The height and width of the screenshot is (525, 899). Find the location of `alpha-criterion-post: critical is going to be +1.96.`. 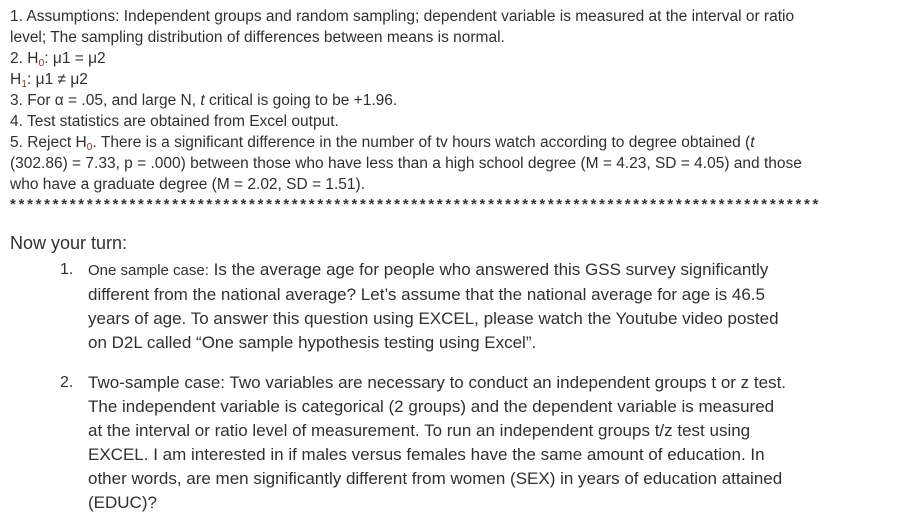

alpha-criterion-post: critical is going to be +1.96. is located at coordinates (301, 100).